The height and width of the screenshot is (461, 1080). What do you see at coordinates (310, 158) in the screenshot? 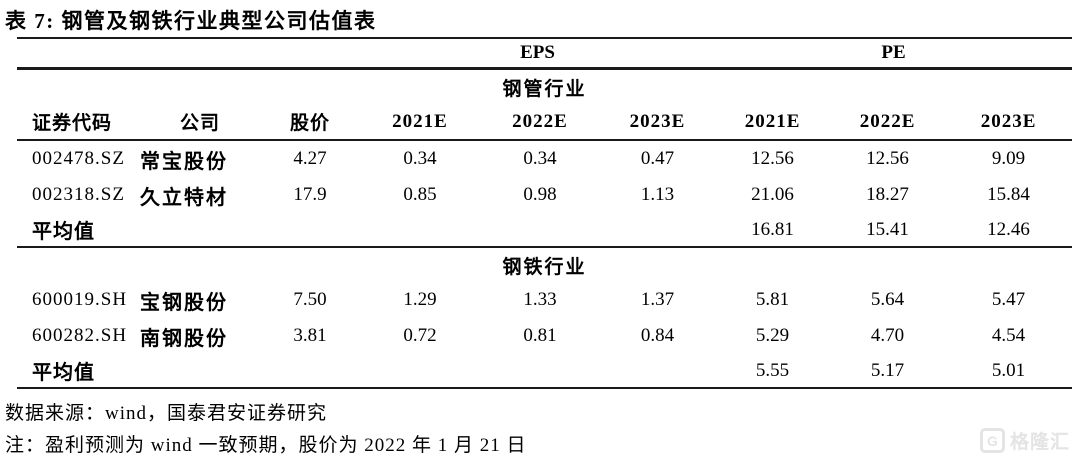
I see `cell-price: 4.27` at bounding box center [310, 158].